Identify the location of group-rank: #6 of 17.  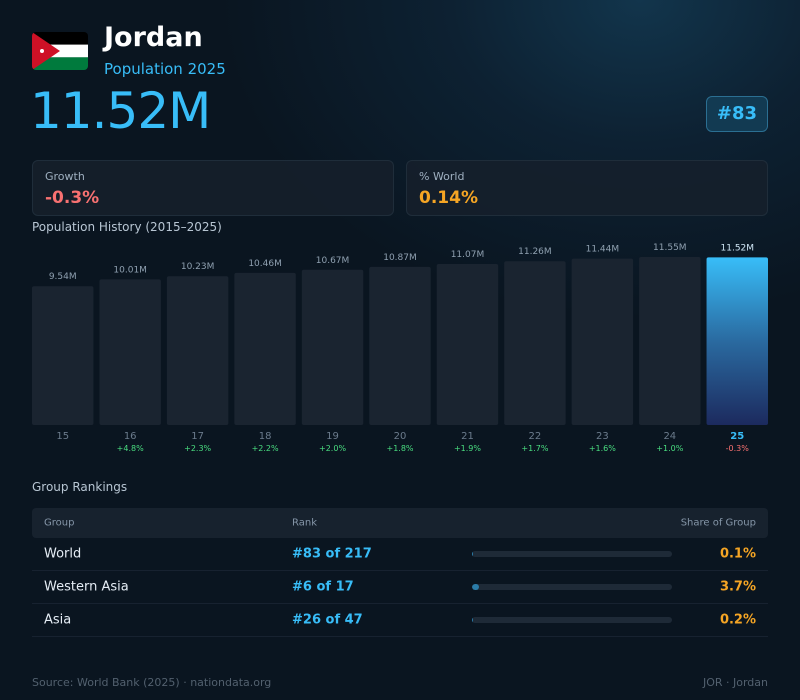
(323, 587).